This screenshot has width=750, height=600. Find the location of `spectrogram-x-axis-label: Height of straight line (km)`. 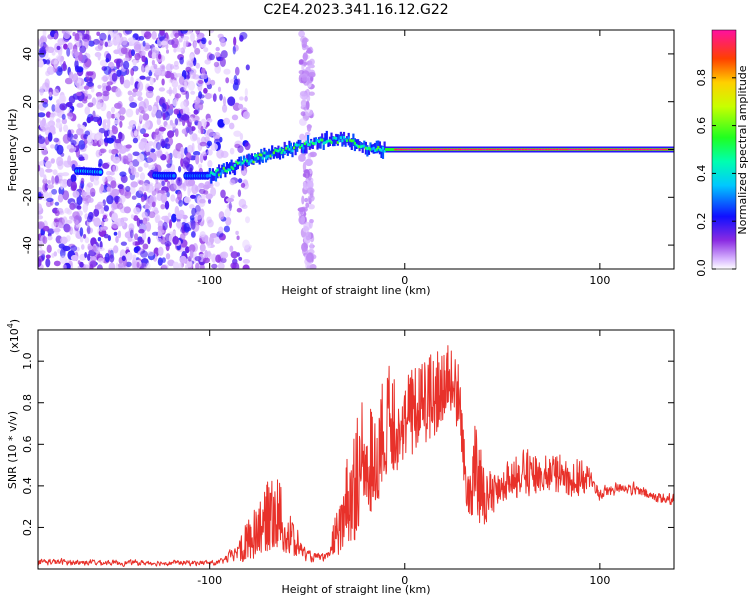

spectrogram-x-axis-label: Height of straight line (km) is located at coordinates (355, 290).